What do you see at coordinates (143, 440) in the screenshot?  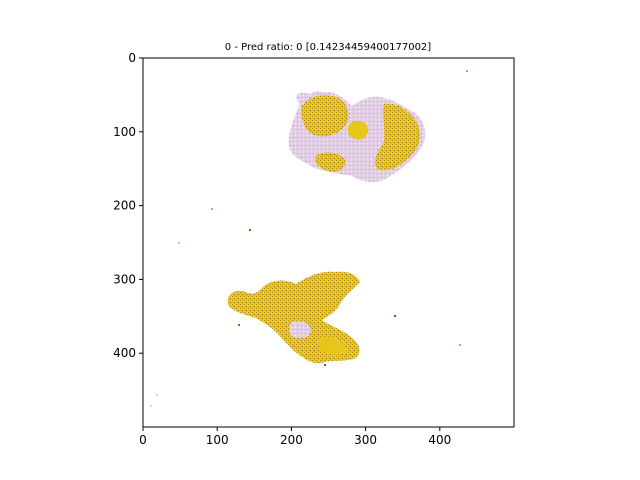 I see `x-tick-label: 0` at bounding box center [143, 440].